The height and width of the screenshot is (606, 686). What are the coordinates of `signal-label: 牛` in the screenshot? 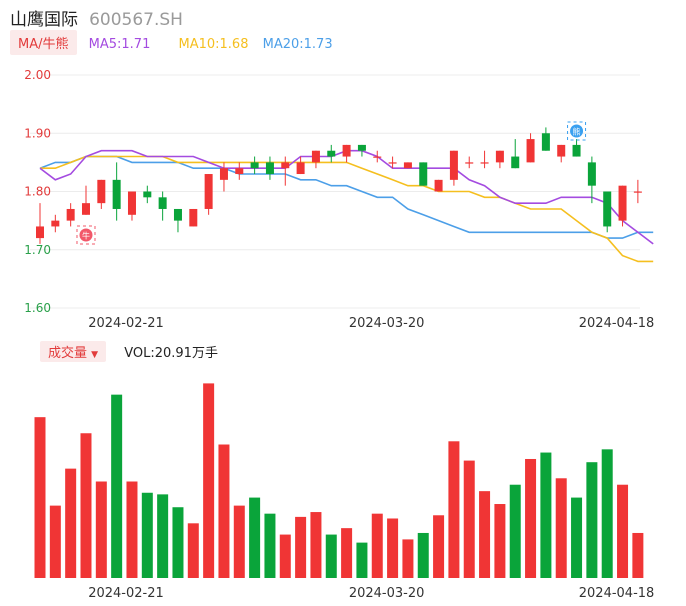 It's located at (86, 236).